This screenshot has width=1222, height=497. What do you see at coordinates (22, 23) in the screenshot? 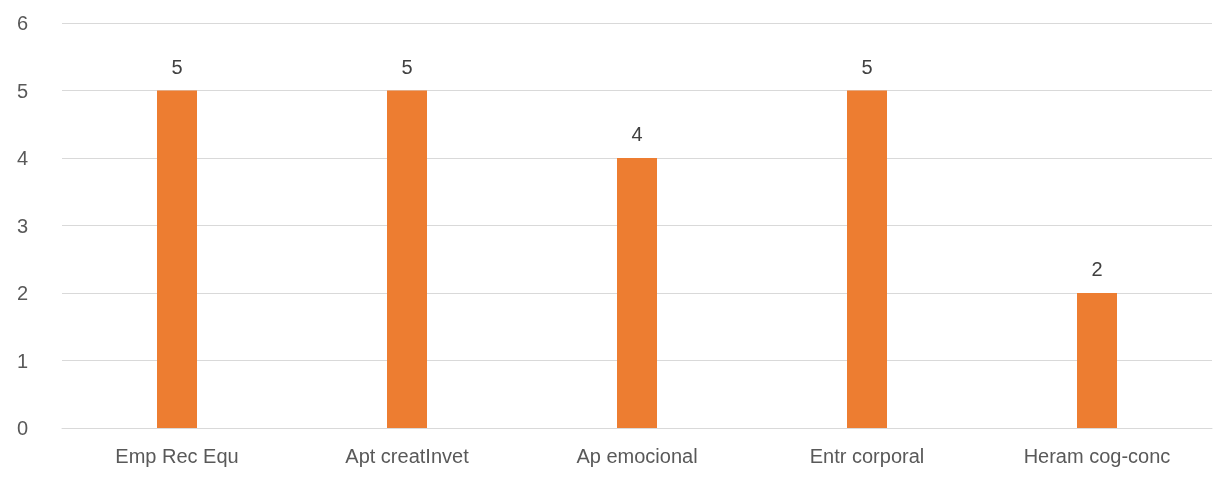
I see `y-tick-label: 6` at bounding box center [22, 23].